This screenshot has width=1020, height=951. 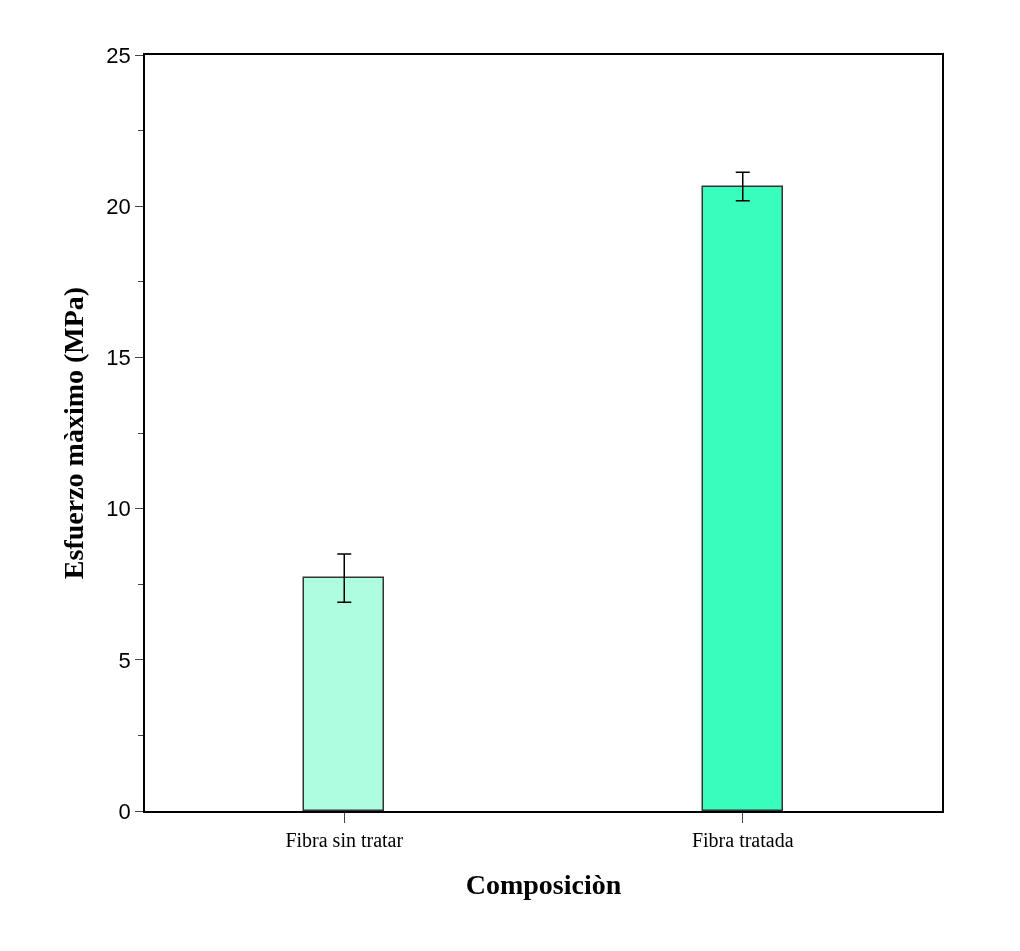 I want to click on y-tick-label: 10, so click(x=118, y=509).